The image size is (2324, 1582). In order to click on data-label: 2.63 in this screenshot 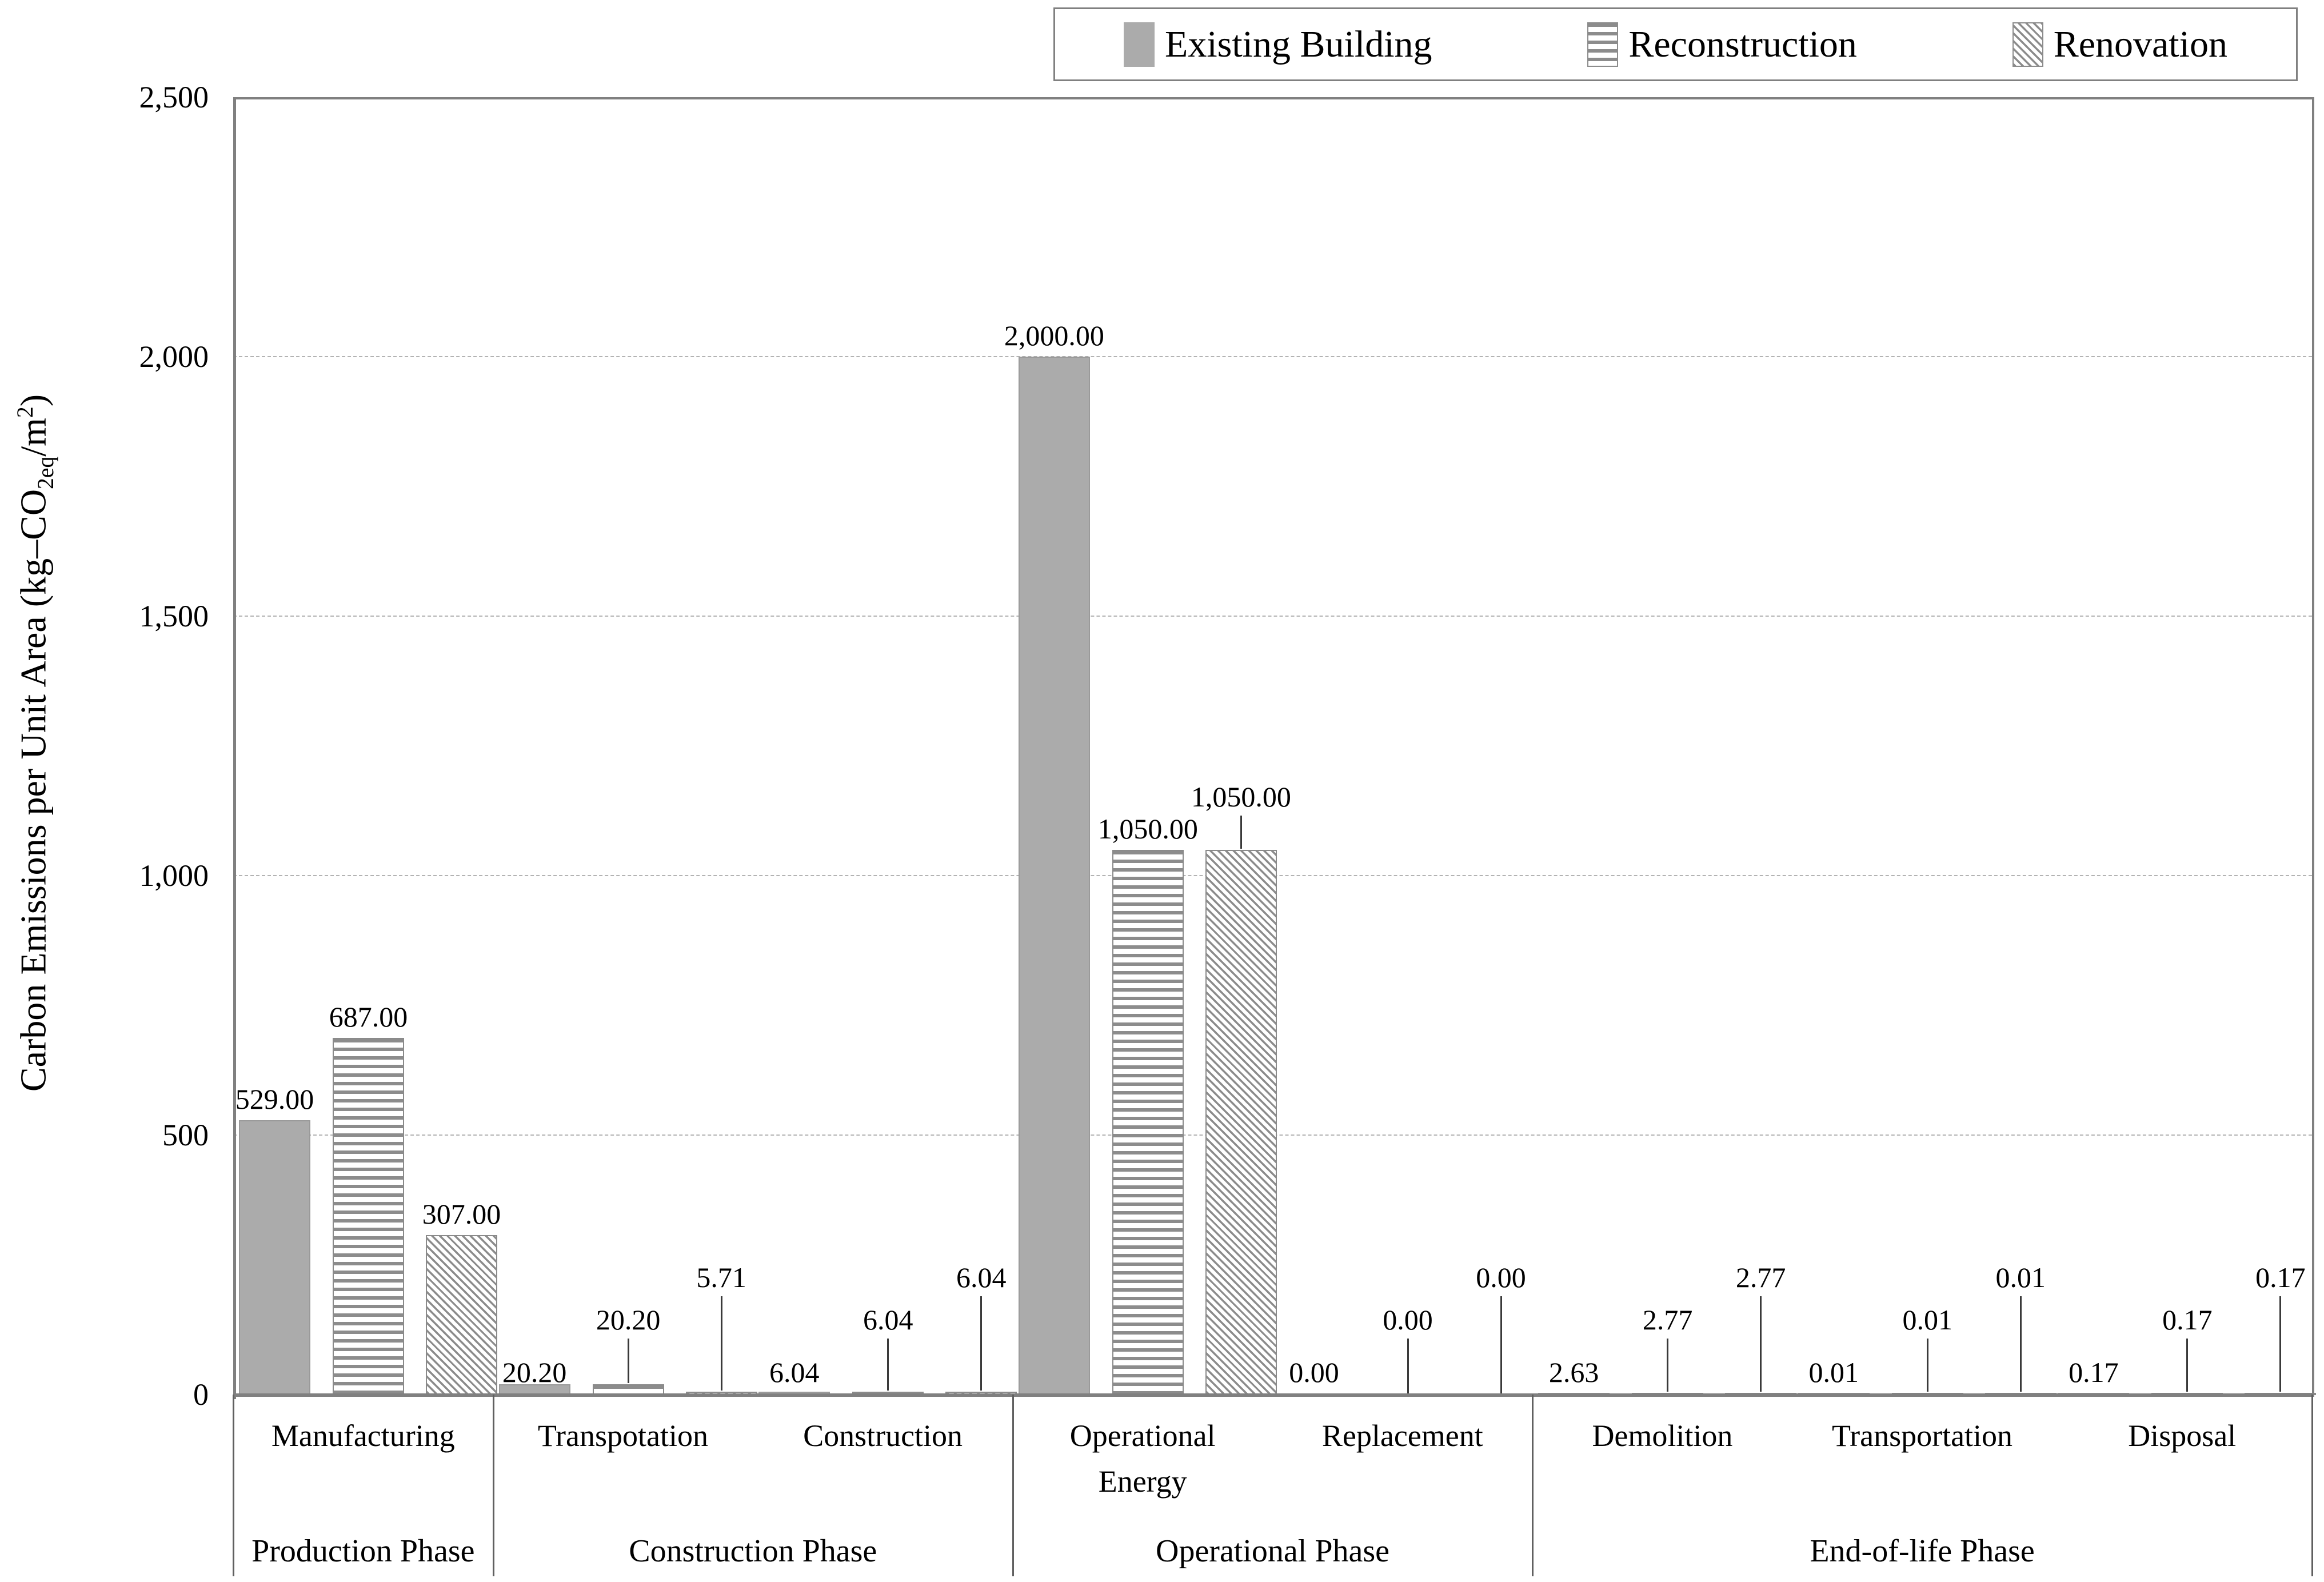, I will do `click(1573, 1372)`.